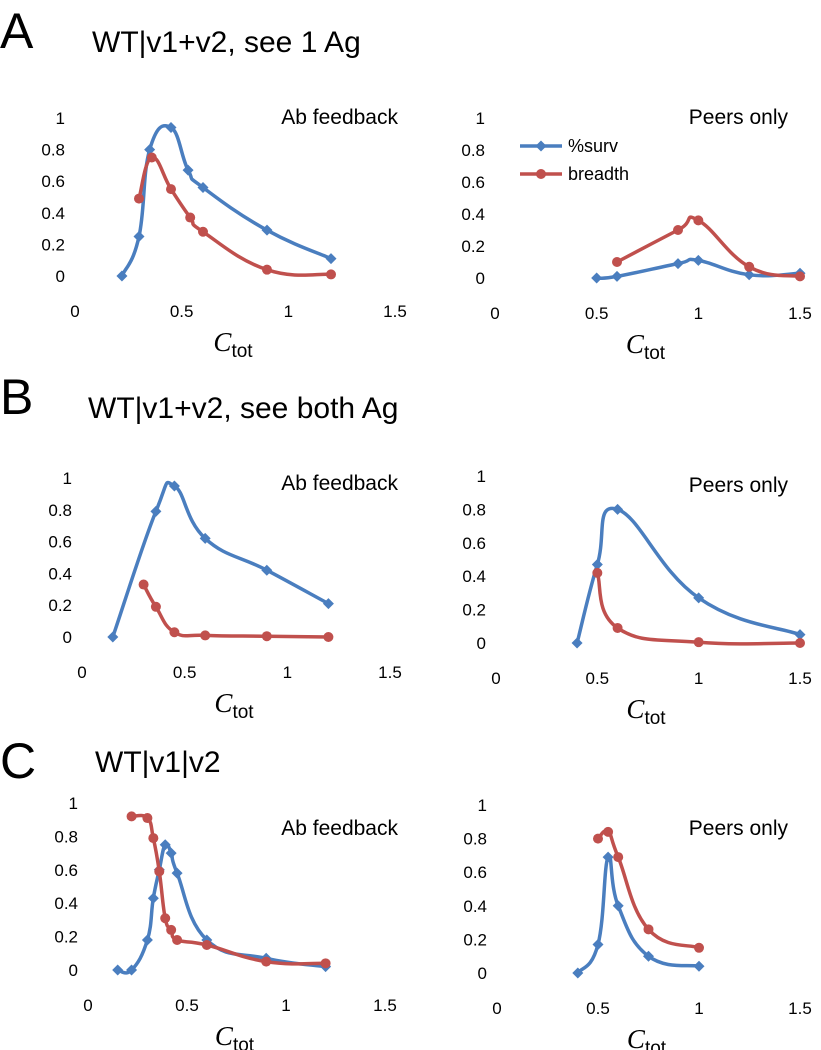  Describe the element at coordinates (541, 174) in the screenshot. I see `legend-breadth-marker` at that location.